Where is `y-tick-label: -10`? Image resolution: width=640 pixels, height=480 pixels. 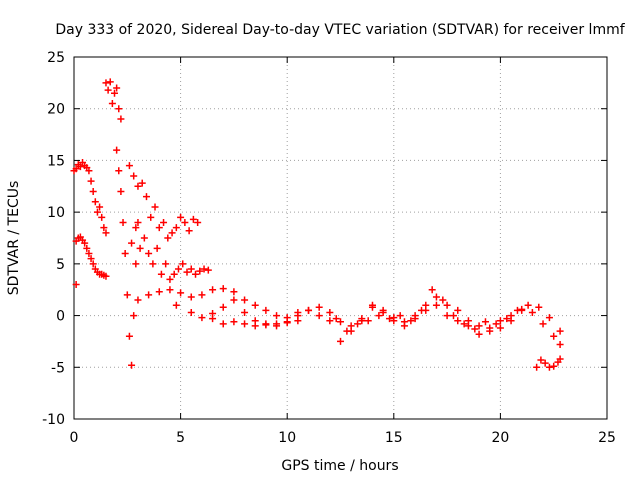 y-tick-label: -10 is located at coordinates (53, 420).